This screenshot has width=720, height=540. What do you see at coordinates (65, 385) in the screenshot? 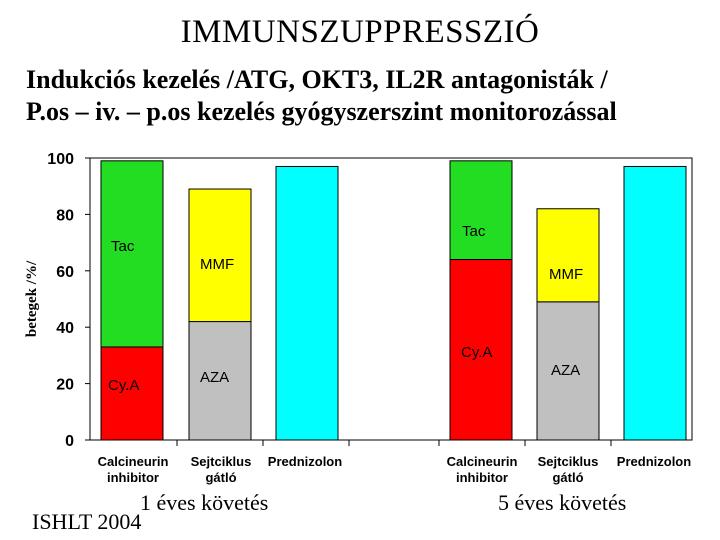
I see `y-tick-label: 20` at bounding box center [65, 385].